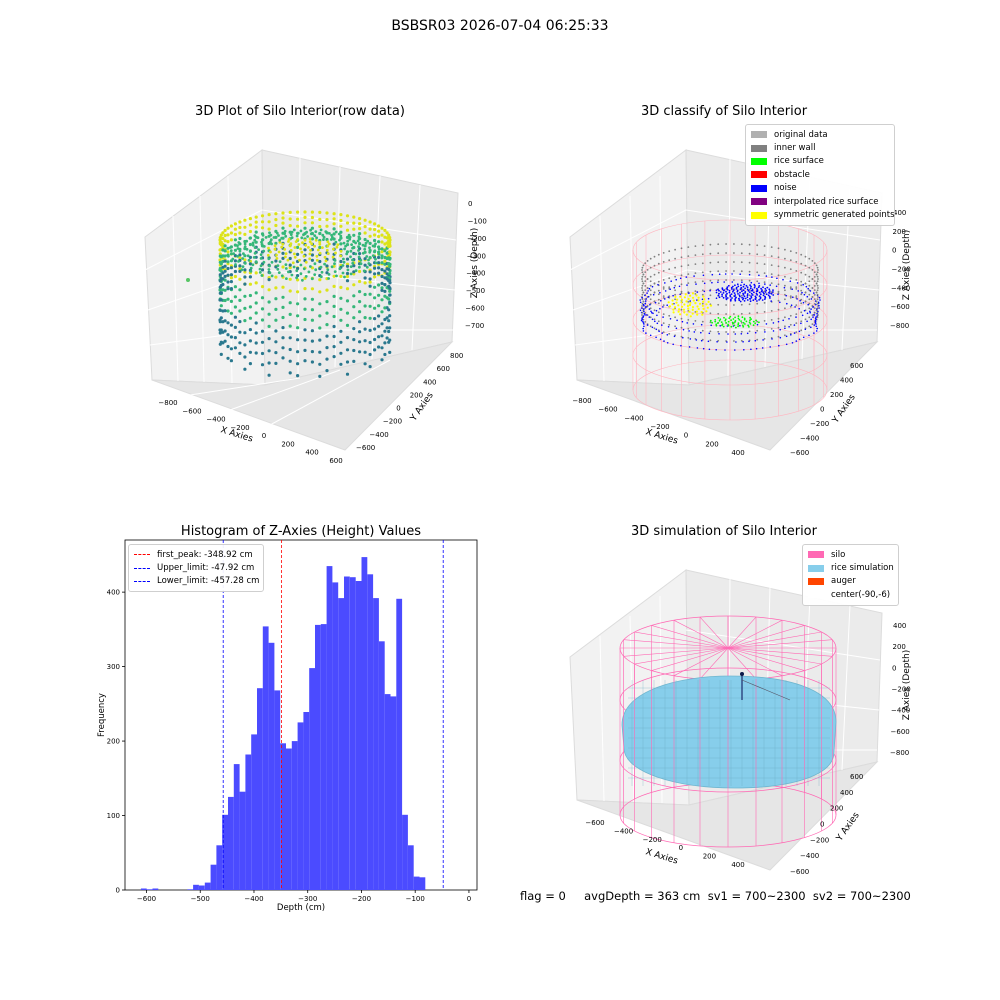 This screenshot has height=1000, width=1000. What do you see at coordinates (820, 188) in the screenshot?
I see `classify-legend-item: noise` at bounding box center [820, 188].